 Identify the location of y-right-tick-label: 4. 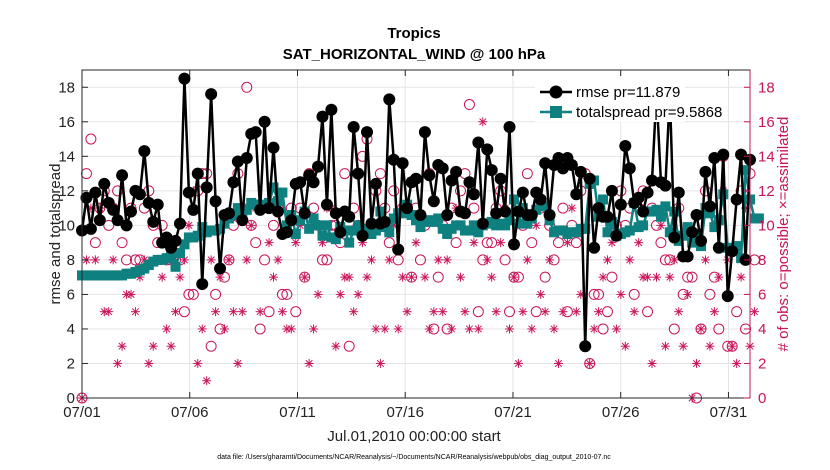
(762, 329).